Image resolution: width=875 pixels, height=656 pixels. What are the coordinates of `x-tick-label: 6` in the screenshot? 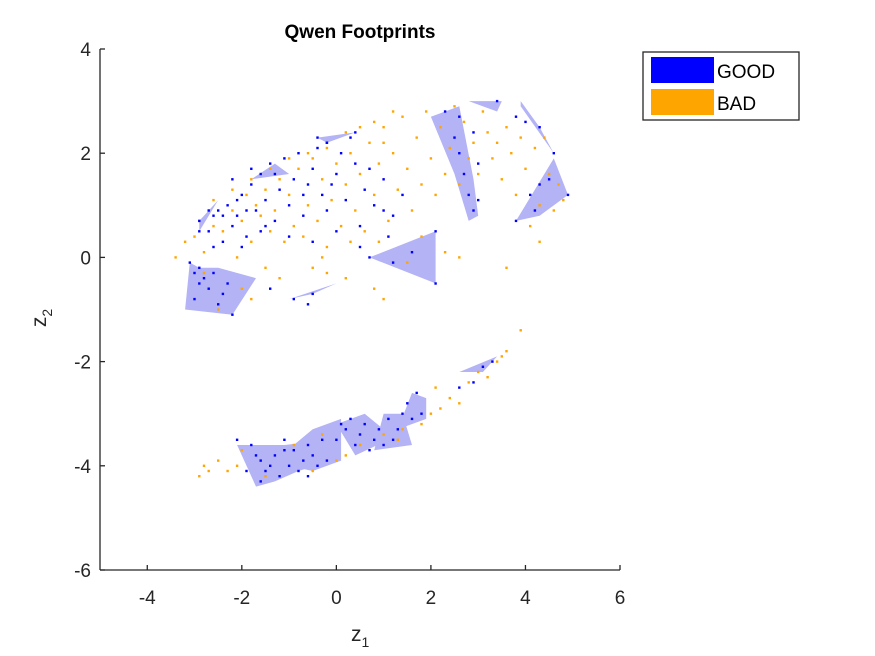 It's located at (620, 598).